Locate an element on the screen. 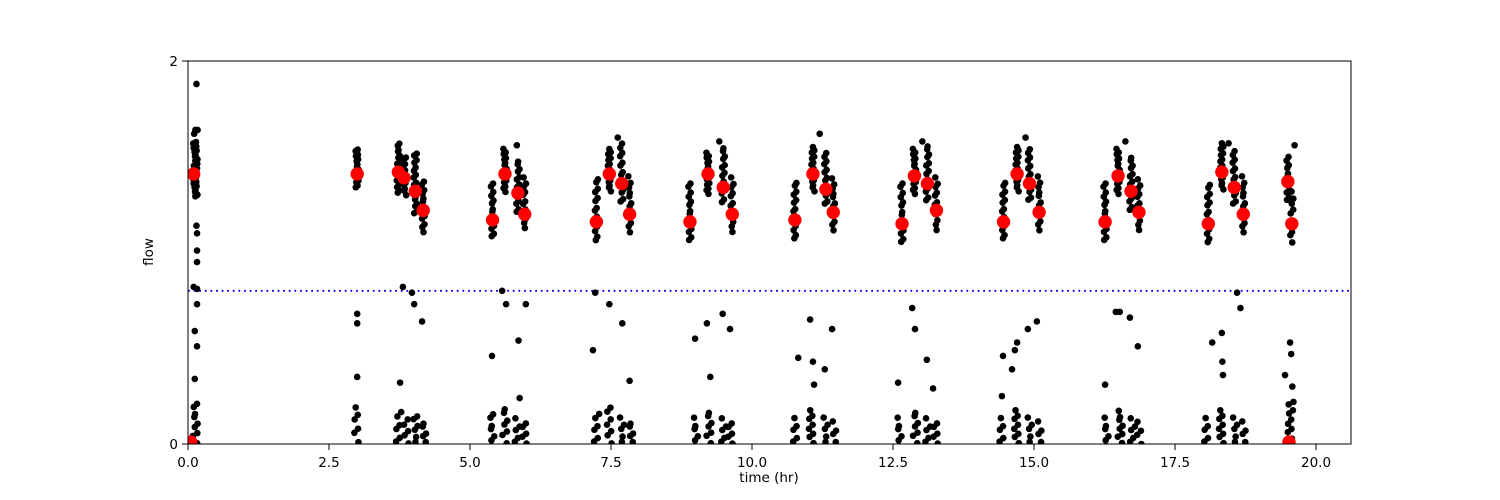  y-axis: 02 is located at coordinates (178, 253).